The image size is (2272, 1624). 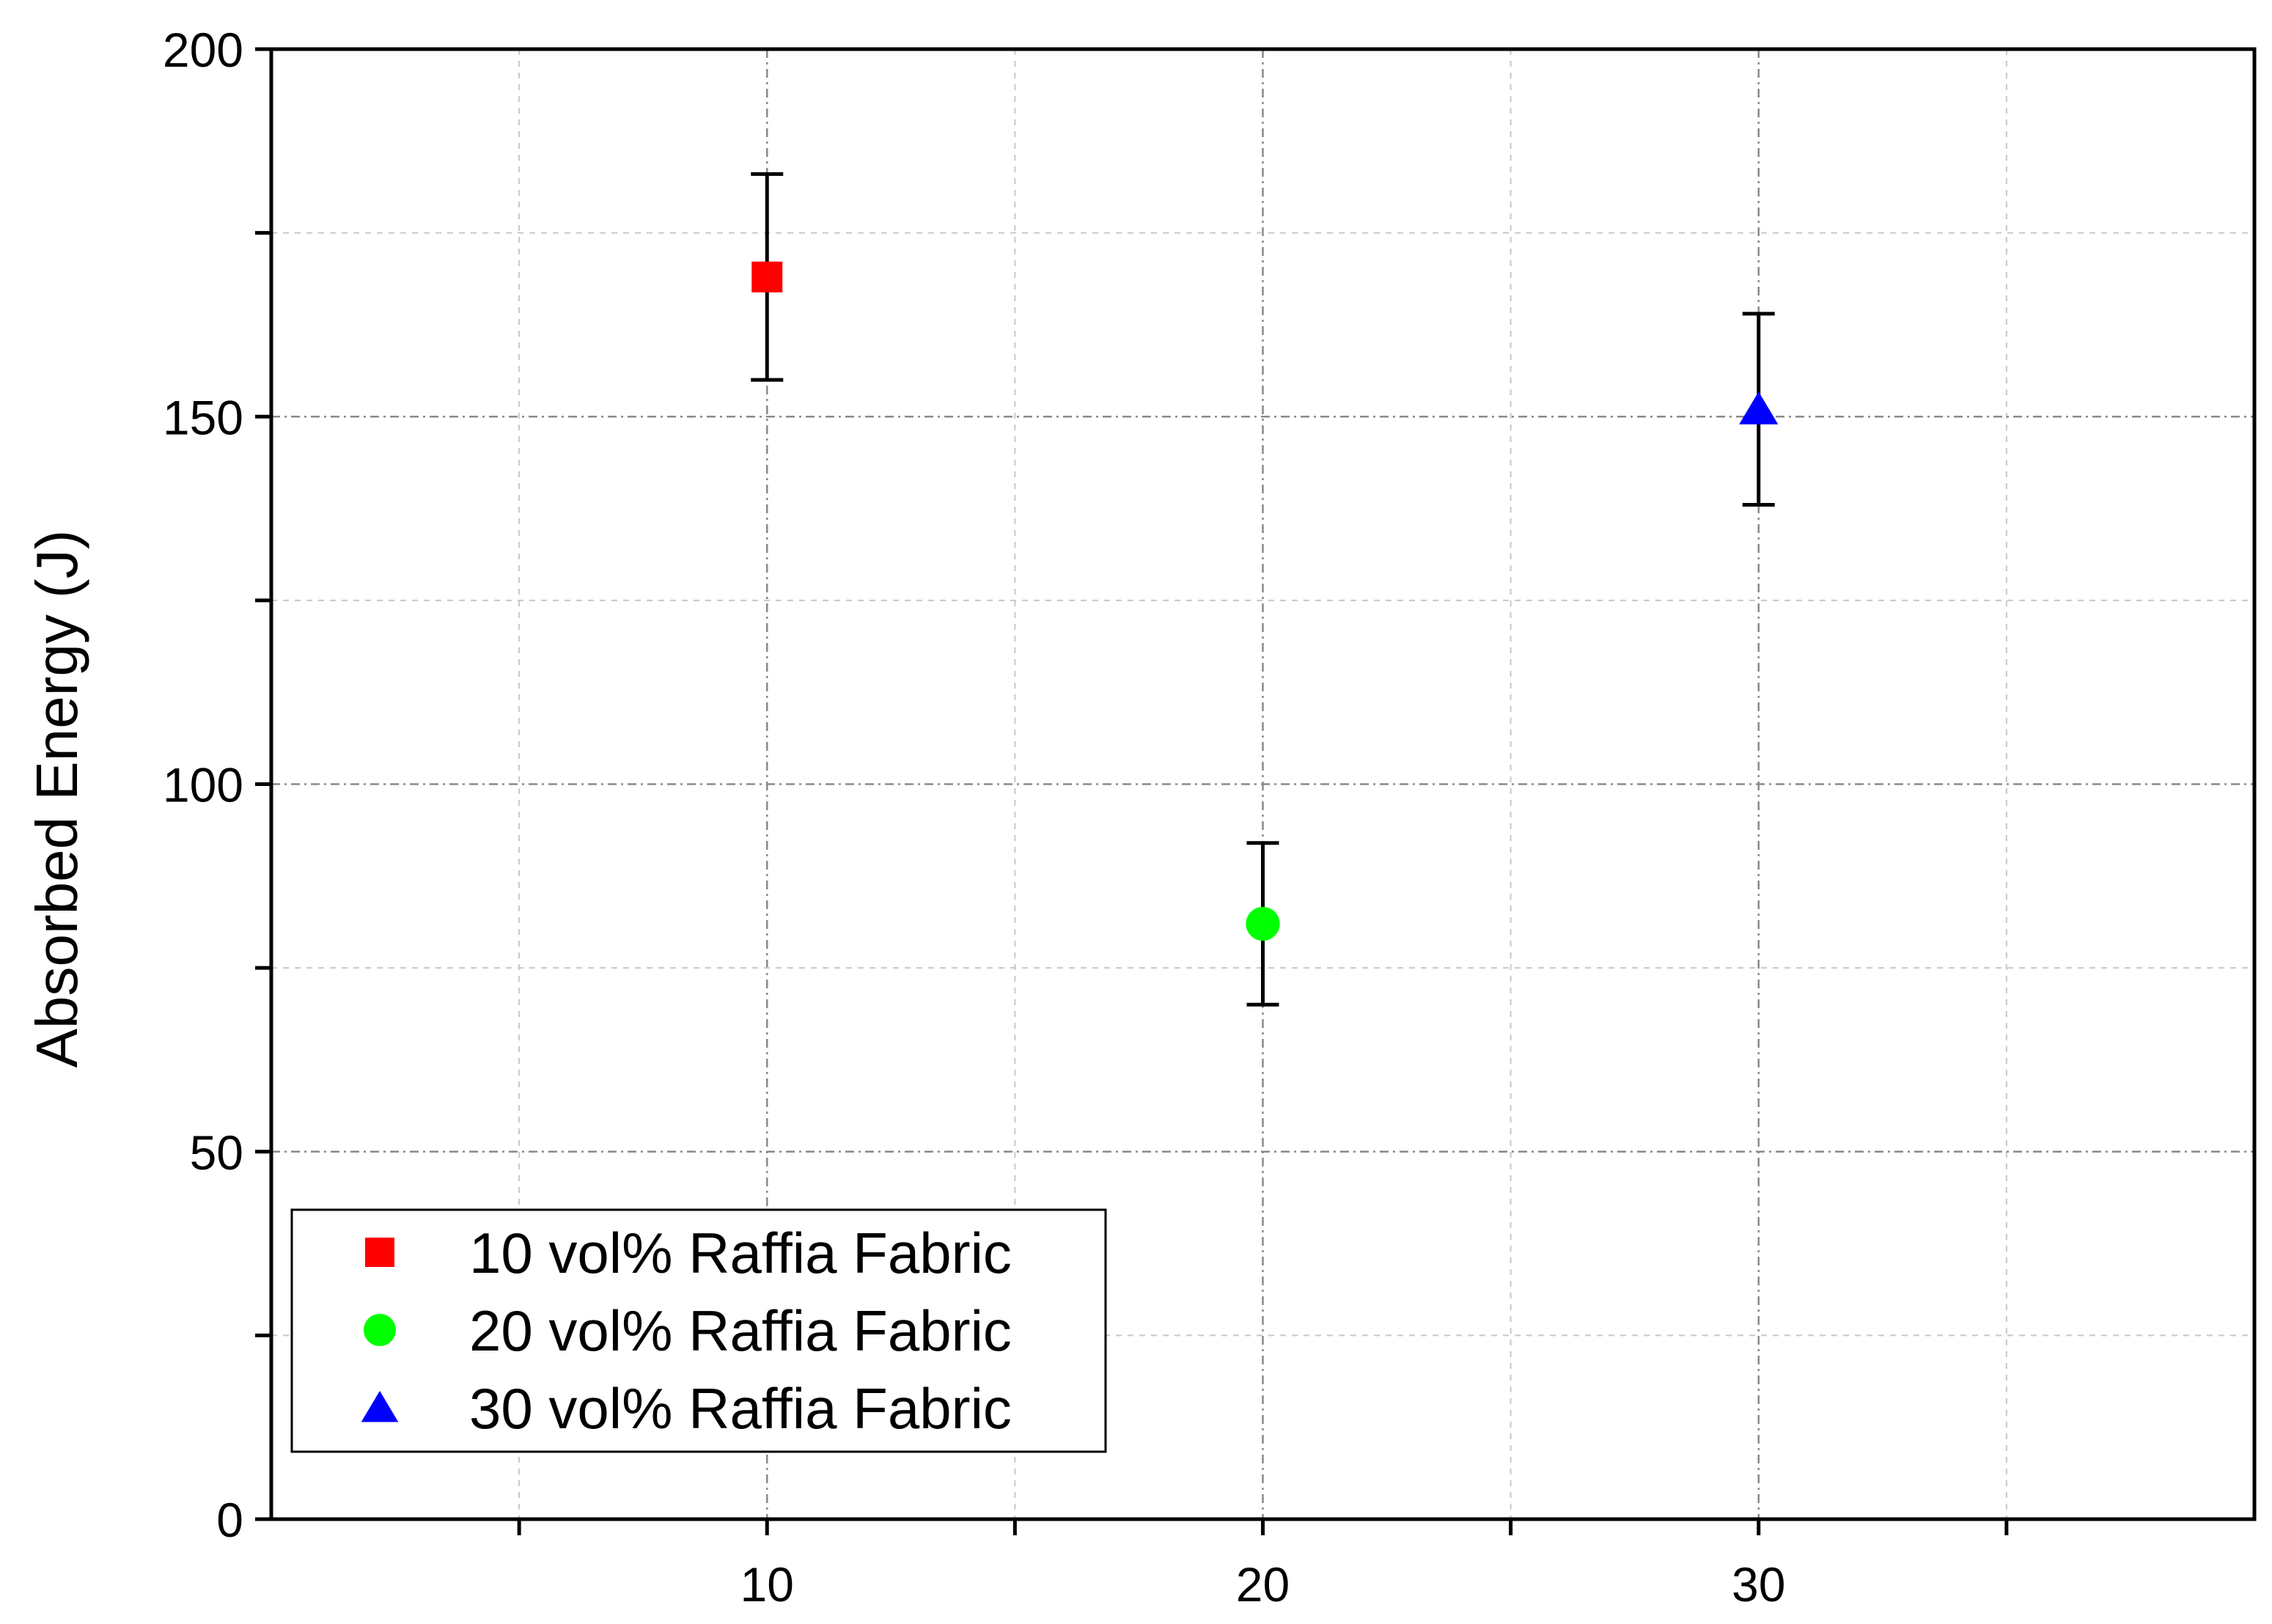 I want to click on y-tick-label: 50, so click(x=216, y=1152).